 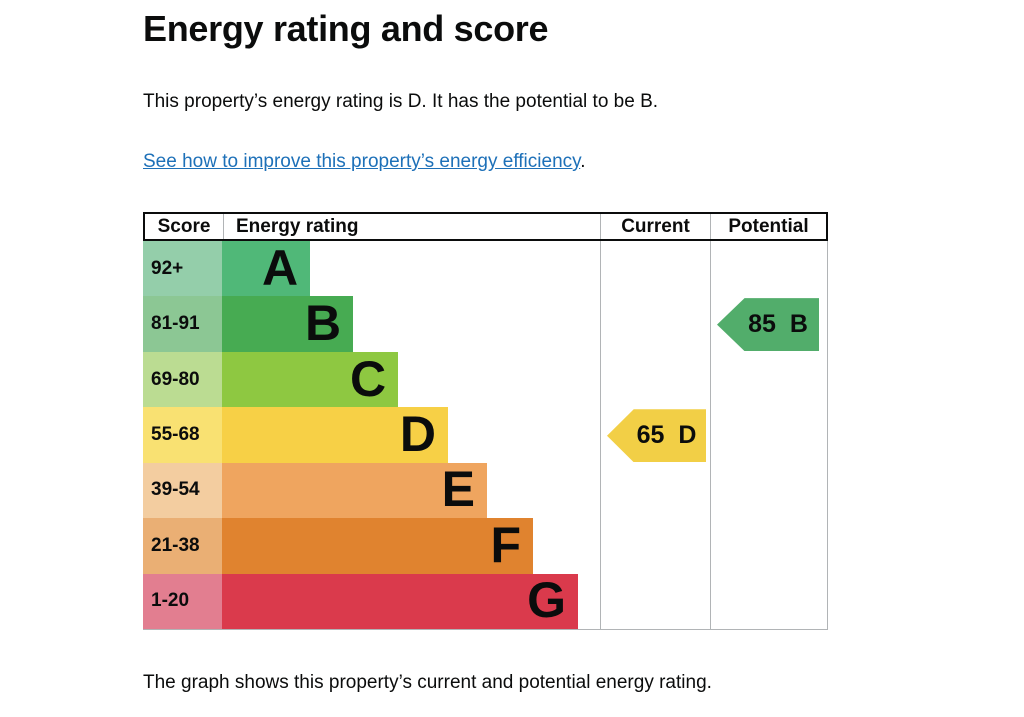 I want to click on band-letter: F, so click(x=506, y=544).